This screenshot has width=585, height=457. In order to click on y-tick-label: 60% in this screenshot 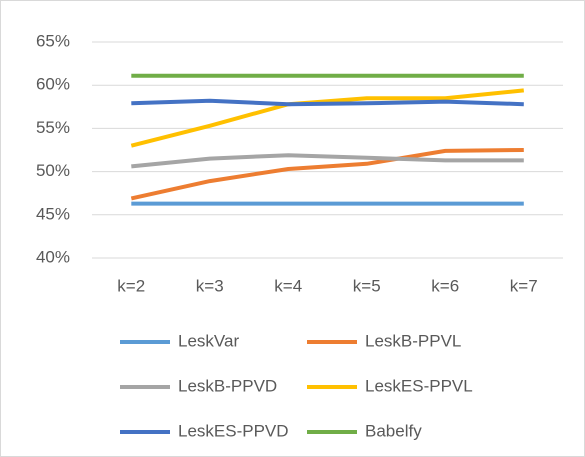, I will do `click(53, 84)`.